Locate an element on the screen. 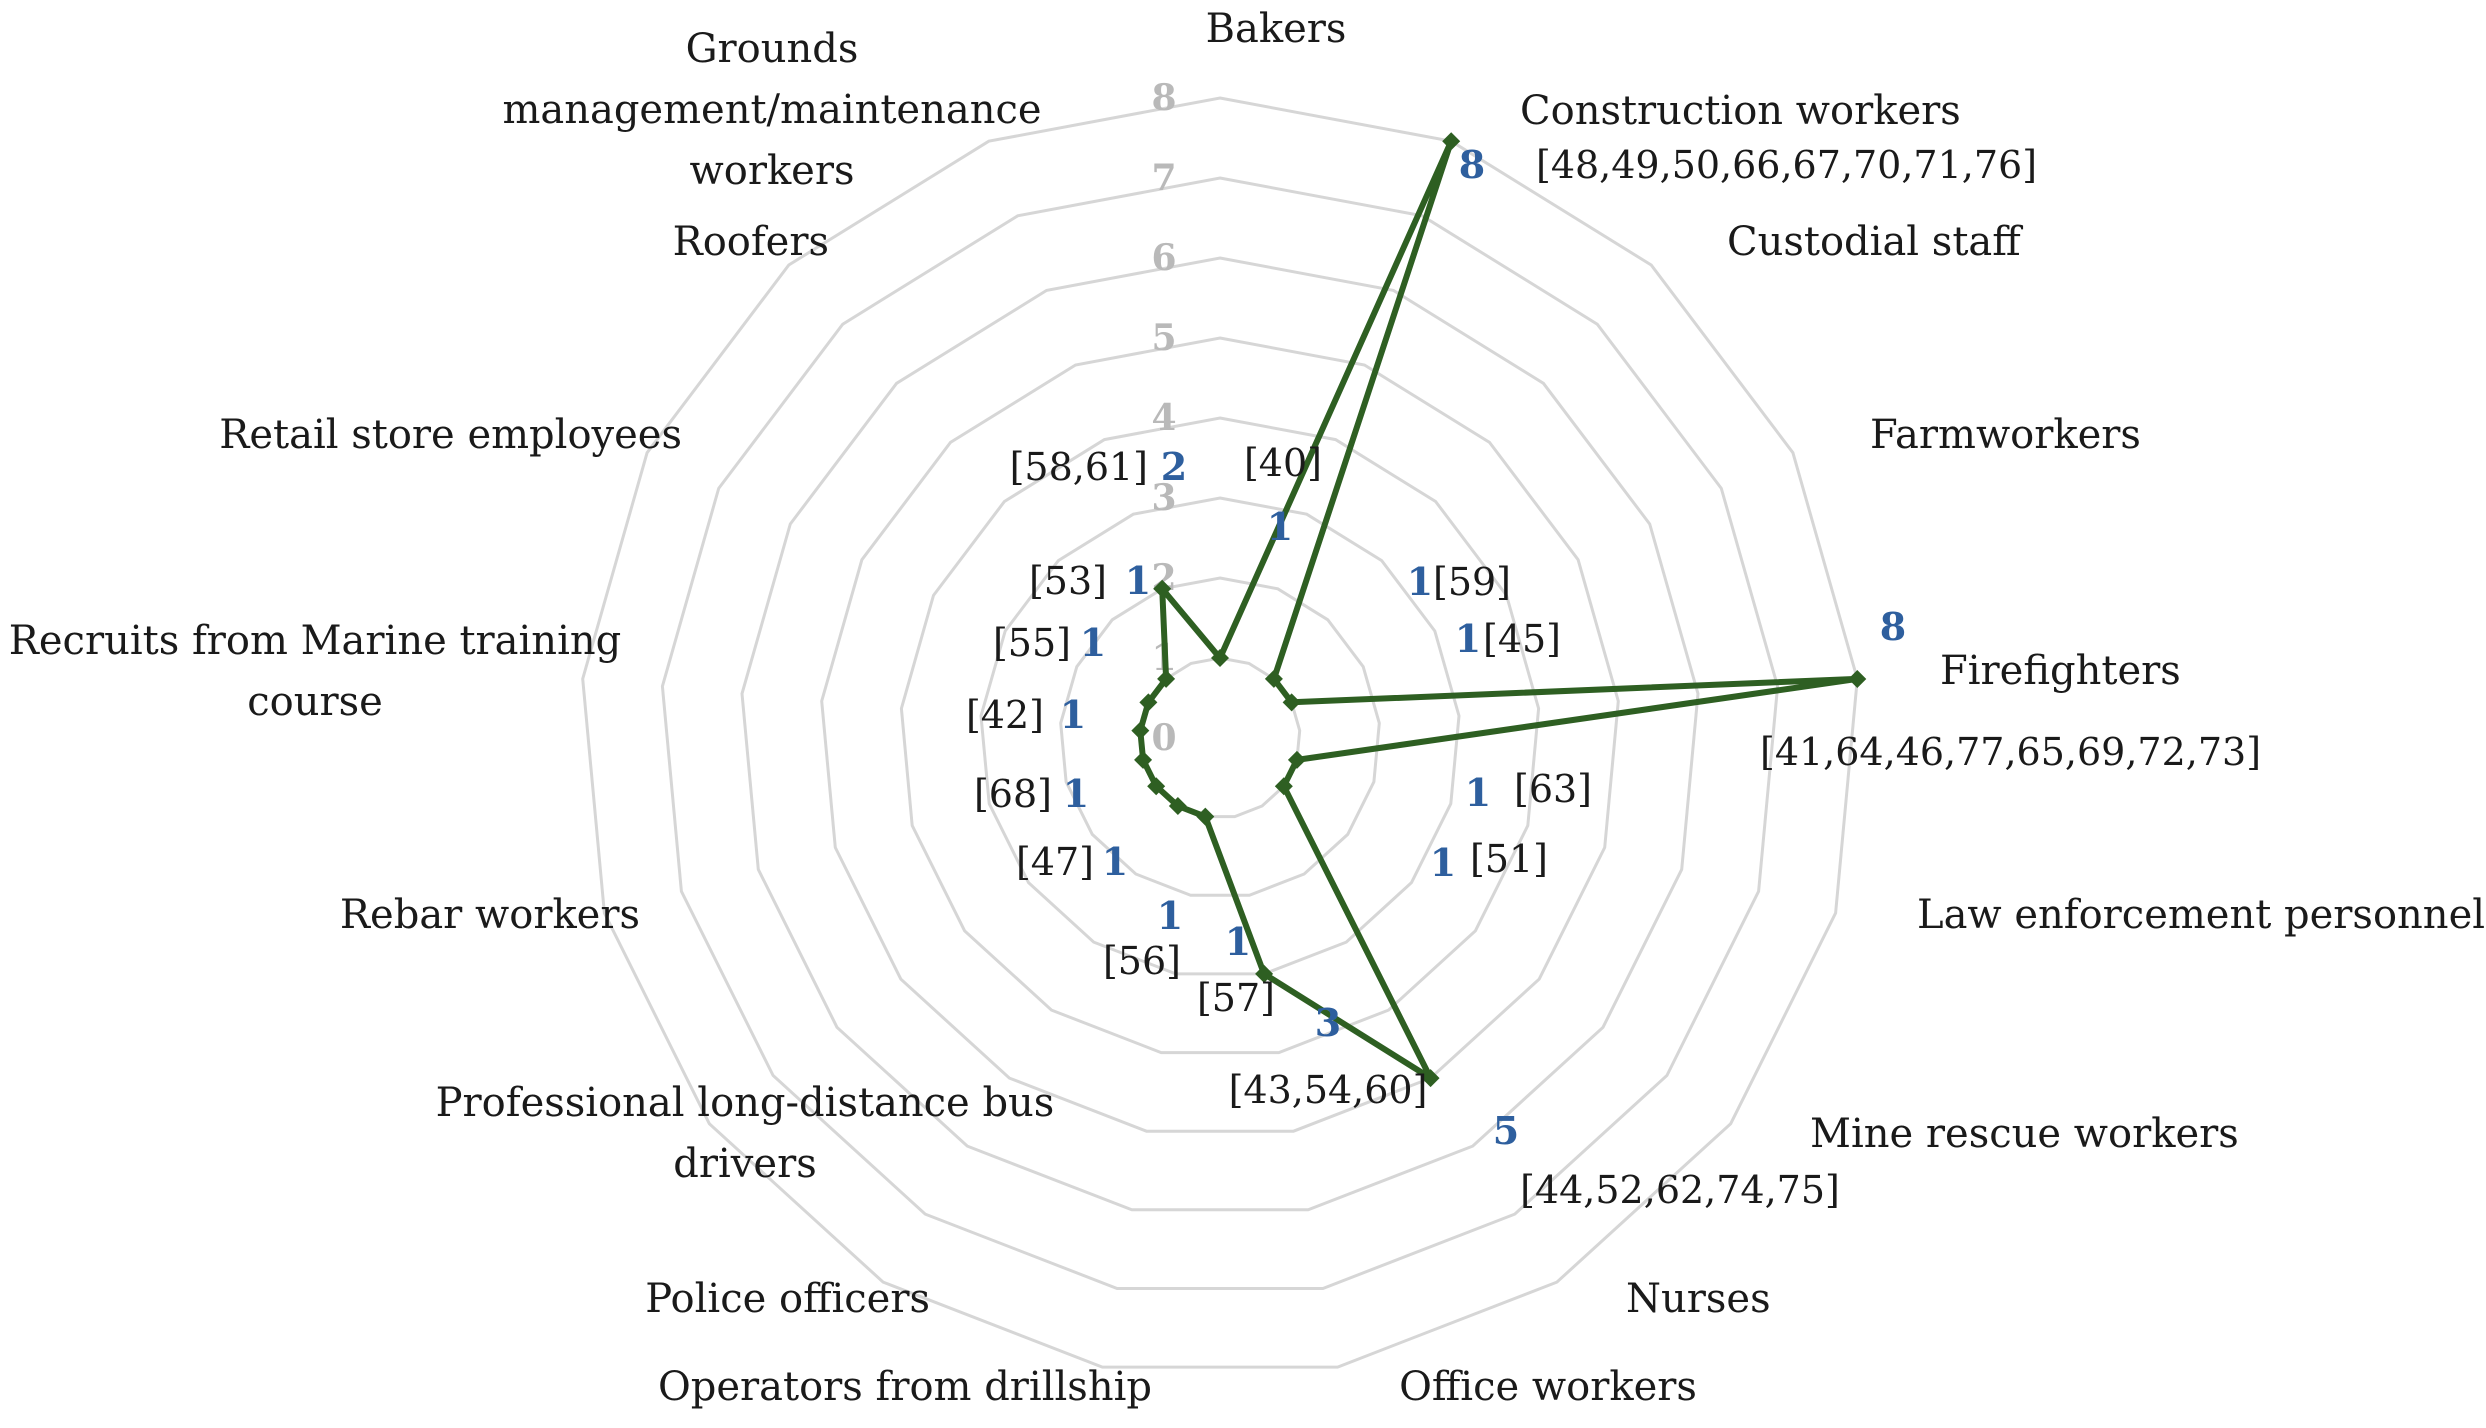 The height and width of the screenshot is (1428, 2486). data-label-3: 1 is located at coordinates (1468, 638).